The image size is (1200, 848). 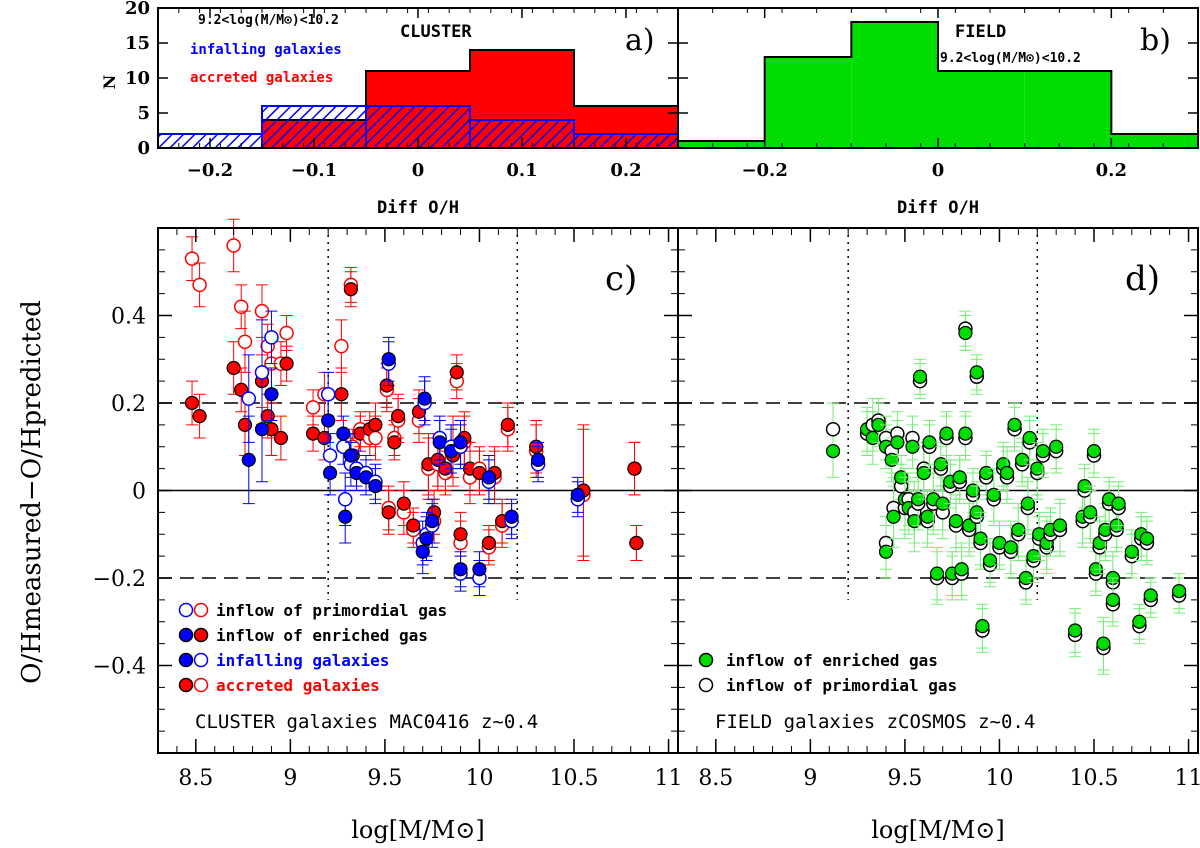 What do you see at coordinates (1010, 58) in the screenshot?
I see `field-mass-range-label: 9.2<log(M/M⊙)<10.2` at bounding box center [1010, 58].